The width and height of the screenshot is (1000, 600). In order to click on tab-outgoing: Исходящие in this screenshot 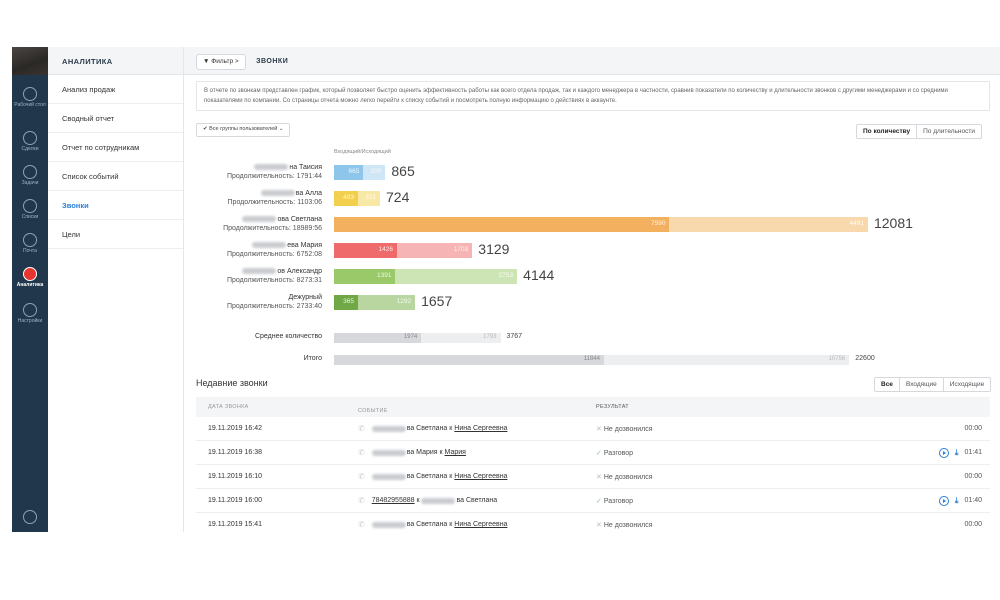, I will do `click(966, 384)`.